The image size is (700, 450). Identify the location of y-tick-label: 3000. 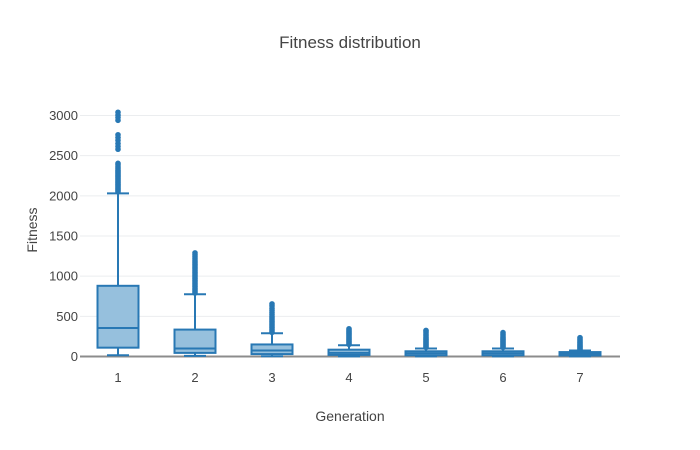
(63, 115).